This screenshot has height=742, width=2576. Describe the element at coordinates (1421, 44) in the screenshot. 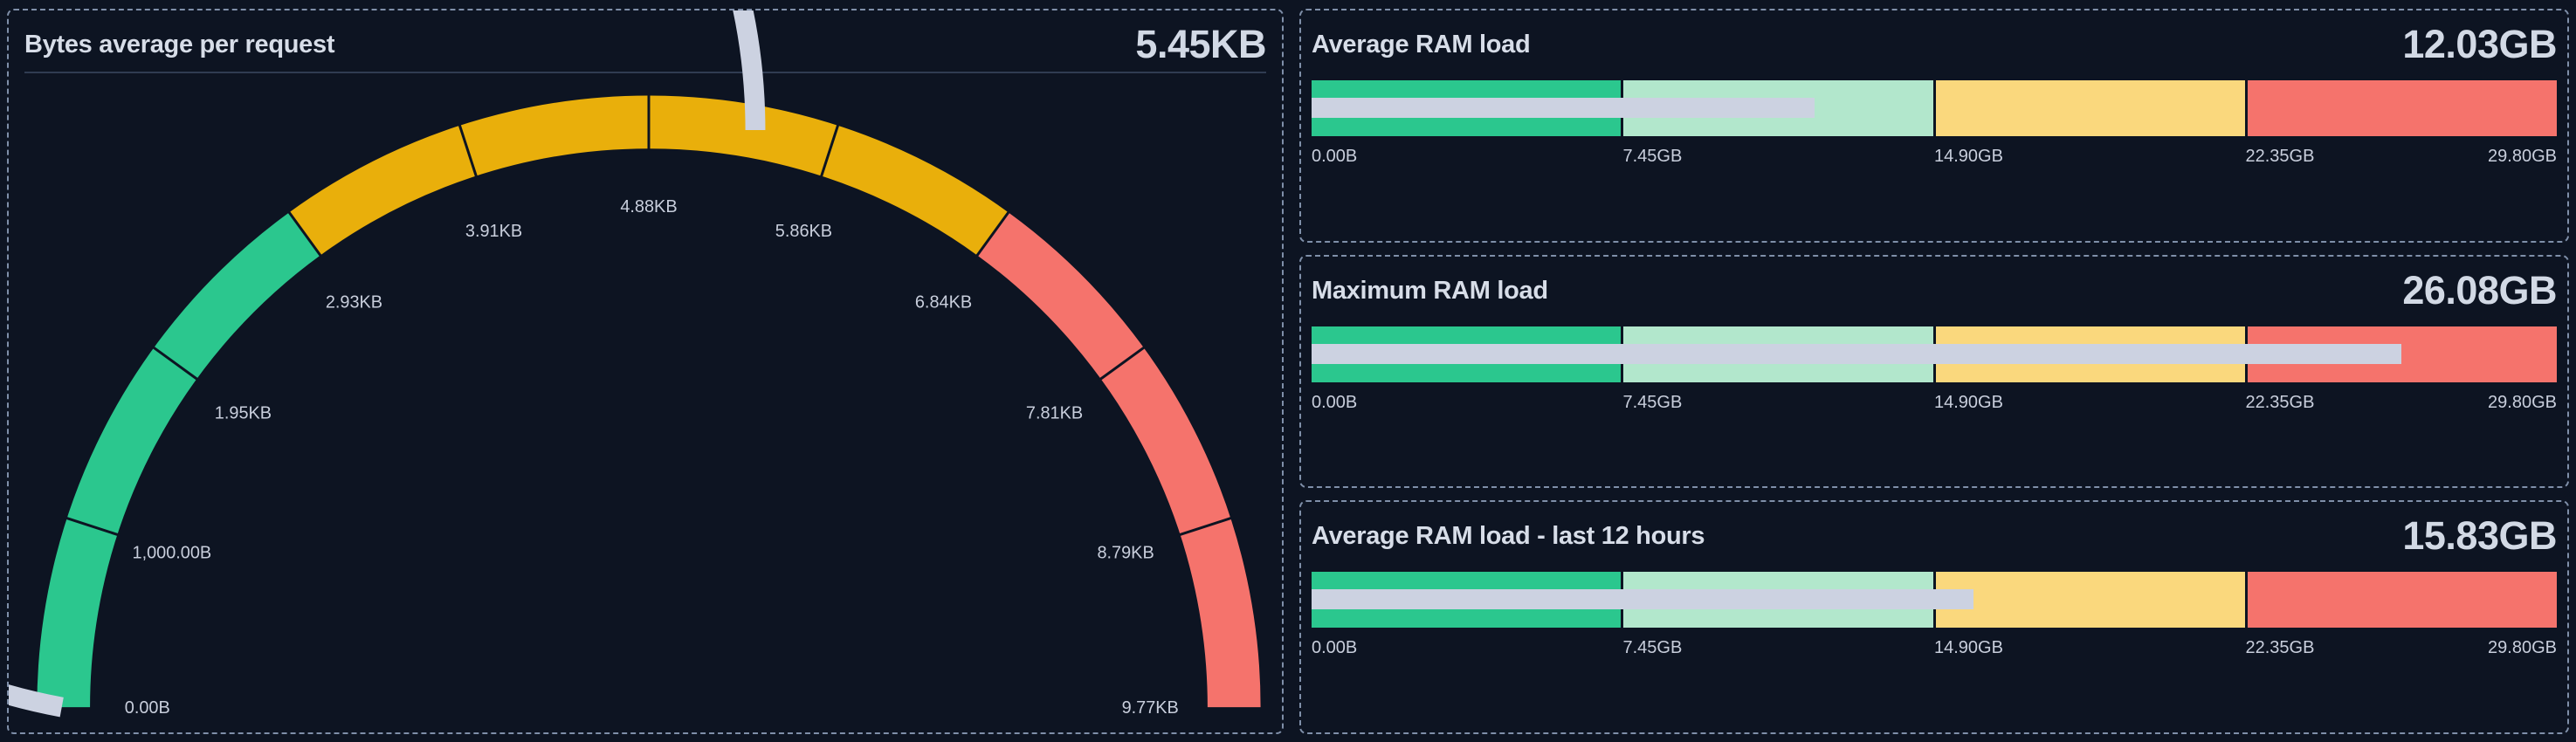

I see `panel-title: Average RAM load` at that location.